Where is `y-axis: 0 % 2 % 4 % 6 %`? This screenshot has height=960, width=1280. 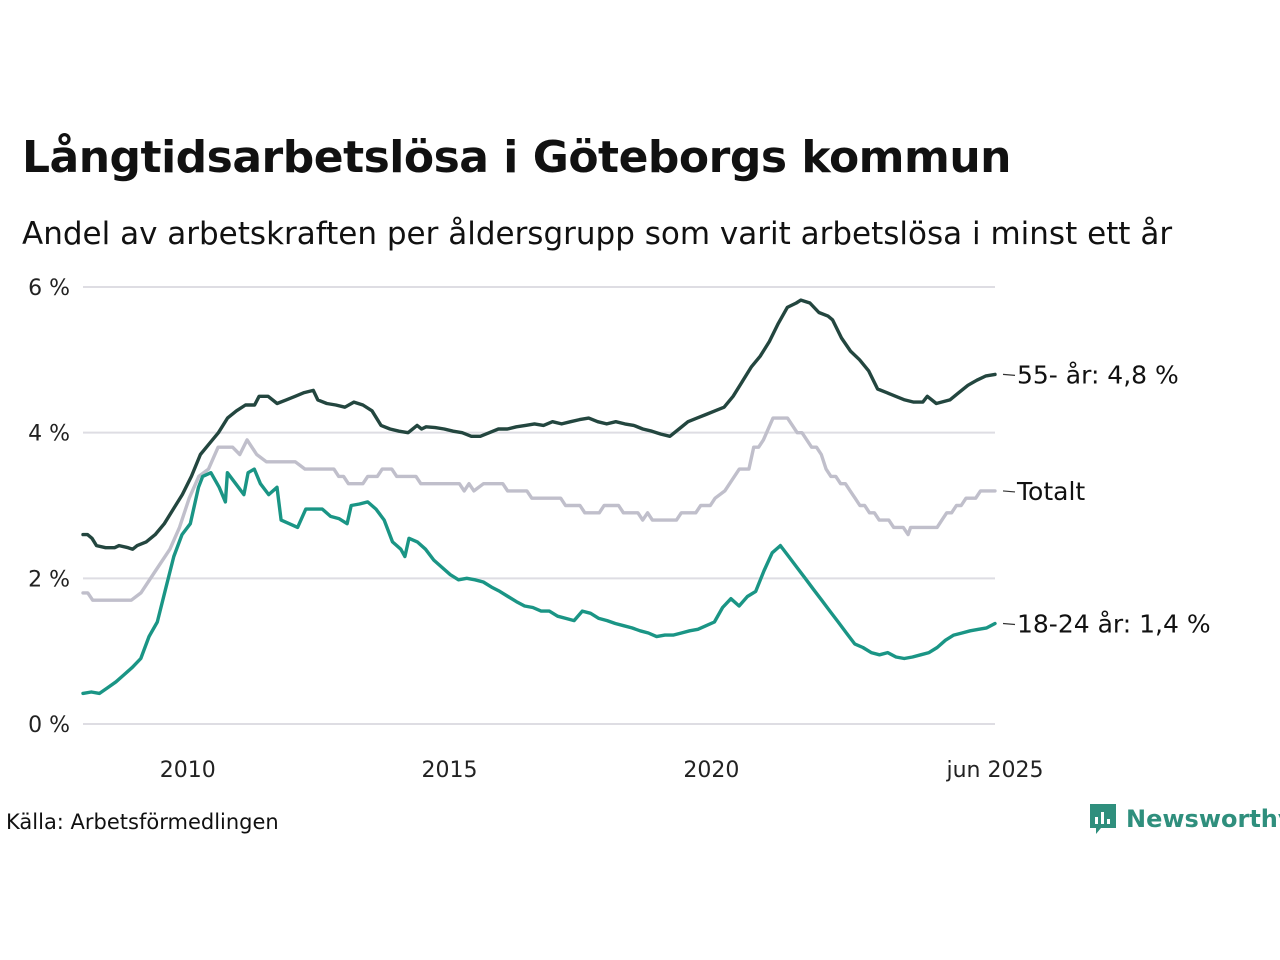
y-axis: 0 % 2 % 4 % 6 % is located at coordinates (49, 507).